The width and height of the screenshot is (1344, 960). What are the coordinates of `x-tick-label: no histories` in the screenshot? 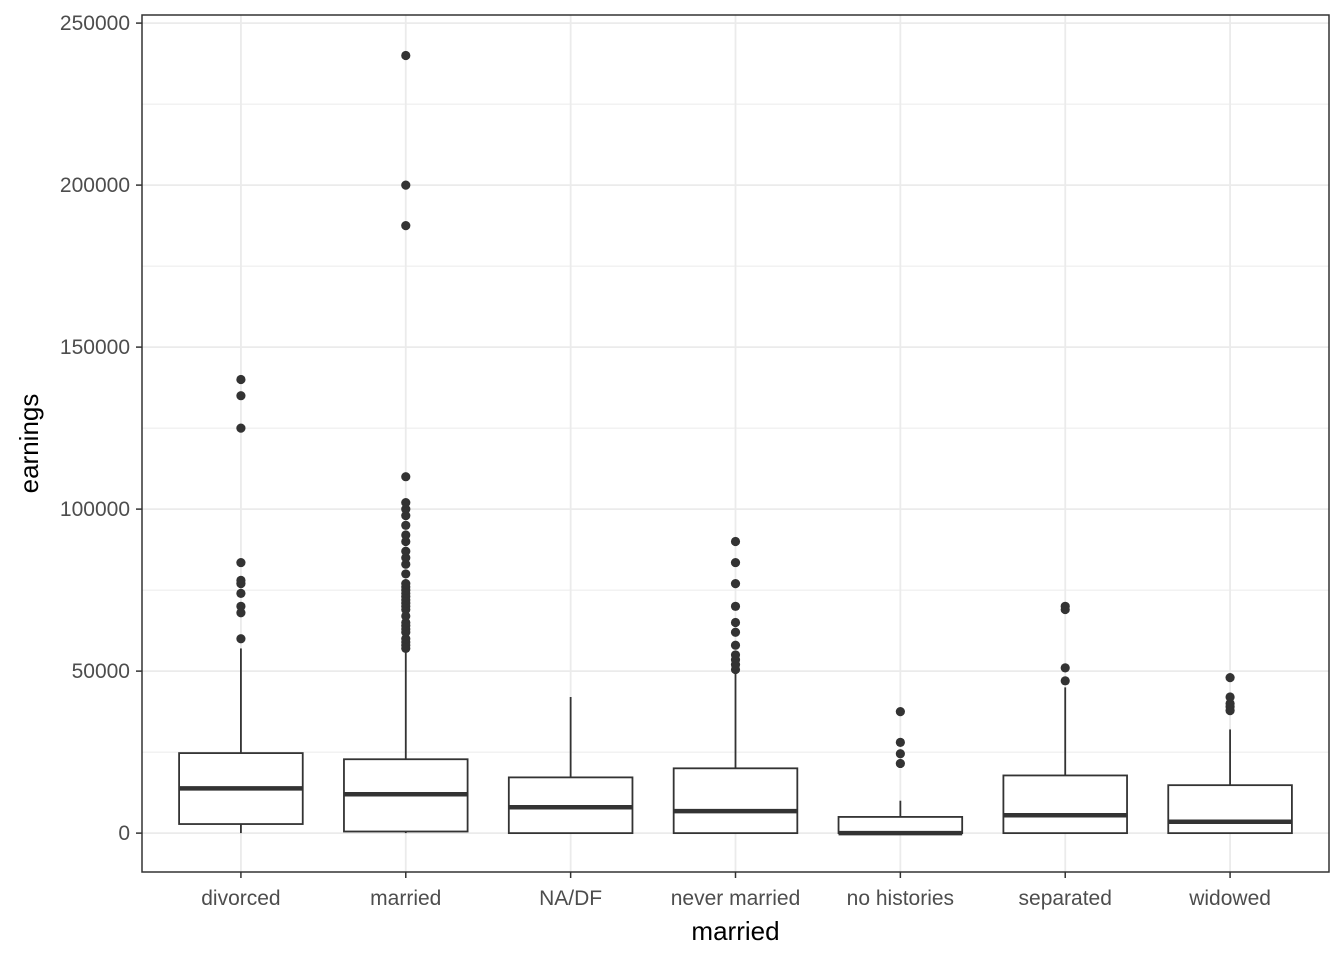 It's located at (900, 898).